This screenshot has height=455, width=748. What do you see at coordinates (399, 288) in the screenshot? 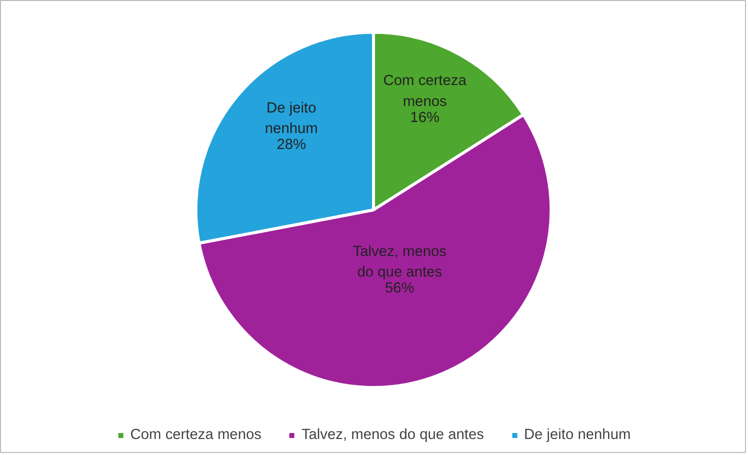
I see `data-label: 56%` at bounding box center [399, 288].